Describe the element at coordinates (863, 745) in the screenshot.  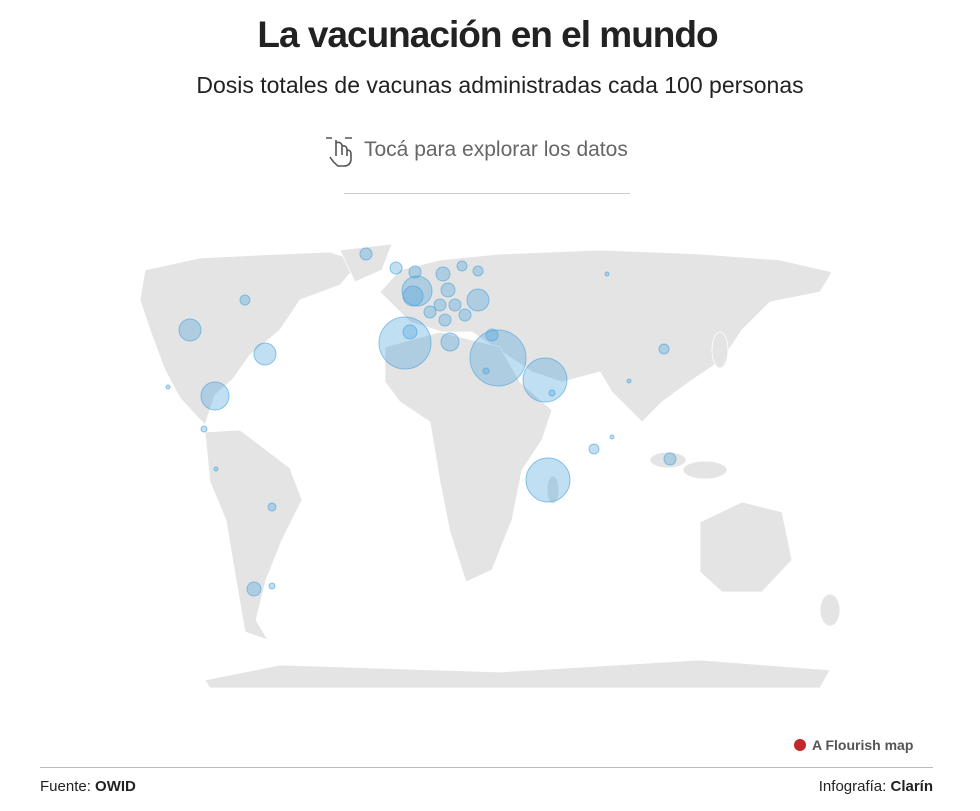
I see `credit-link: A Flourish map` at that location.